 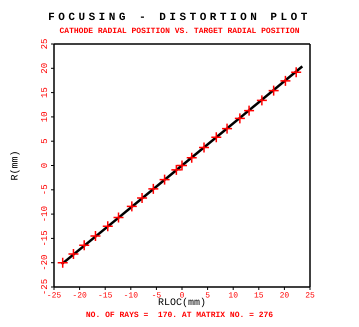 What do you see at coordinates (45, 190) in the screenshot?
I see `y-tick-label: -5` at bounding box center [45, 190].